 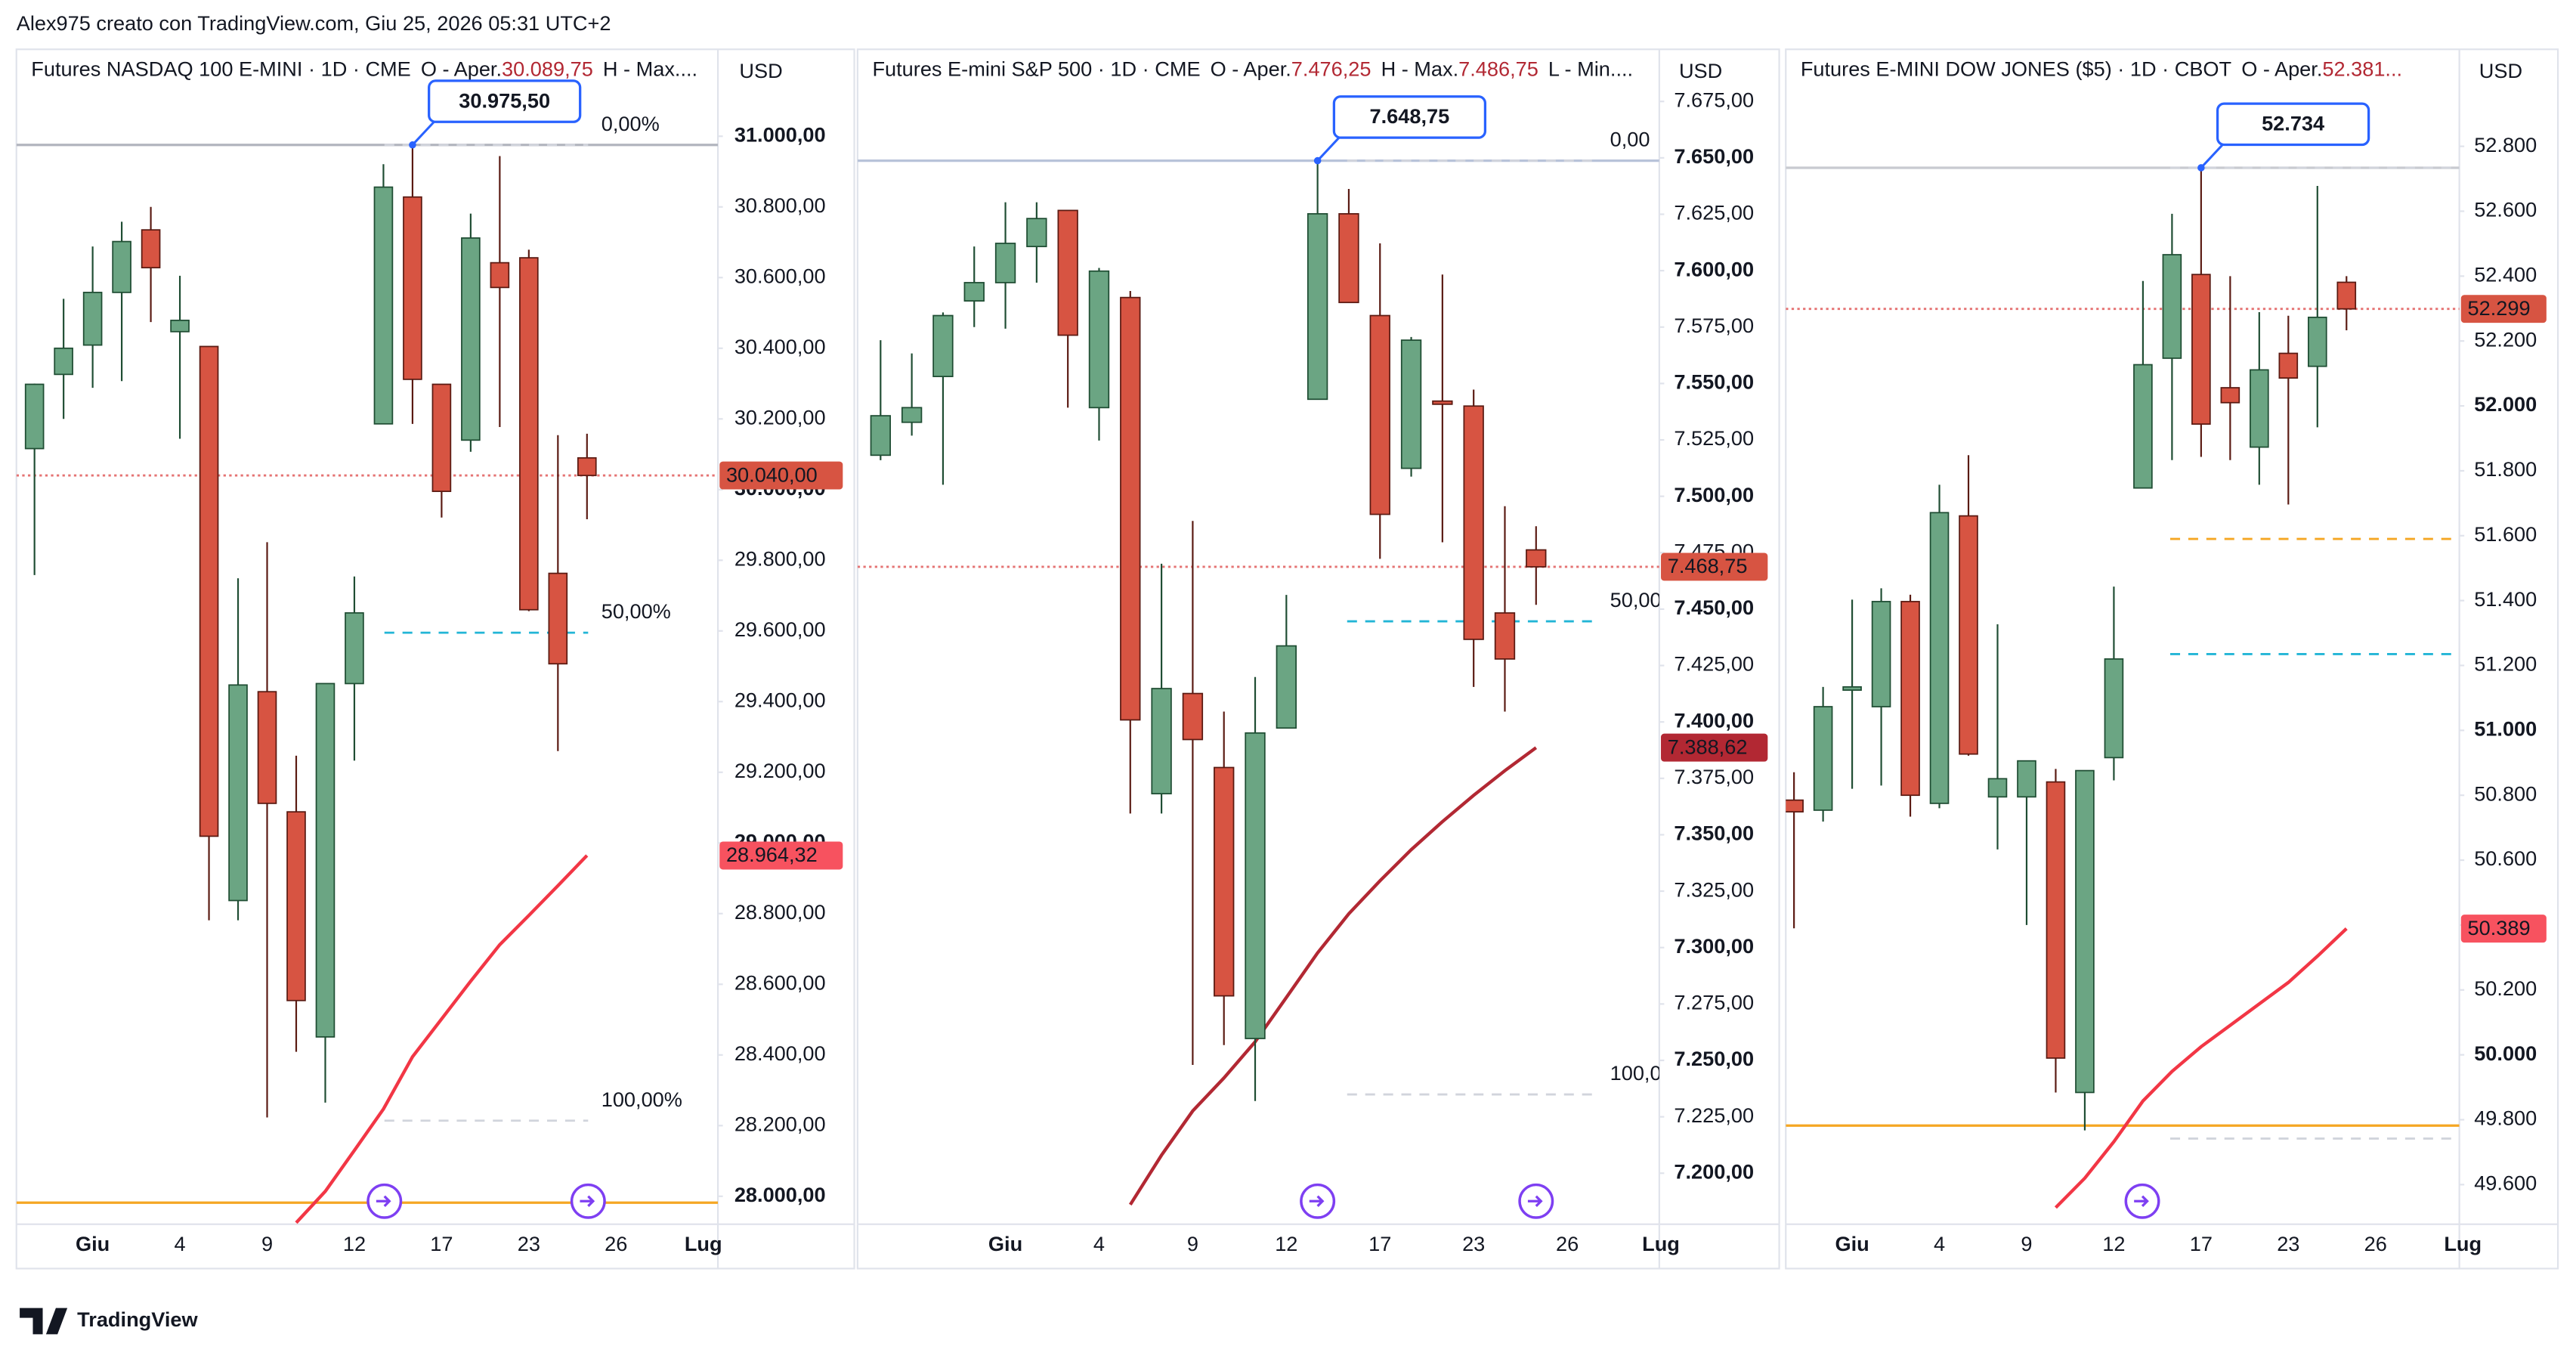 What do you see at coordinates (2505, 534) in the screenshot?
I see `y-tick-label: 51.600` at bounding box center [2505, 534].